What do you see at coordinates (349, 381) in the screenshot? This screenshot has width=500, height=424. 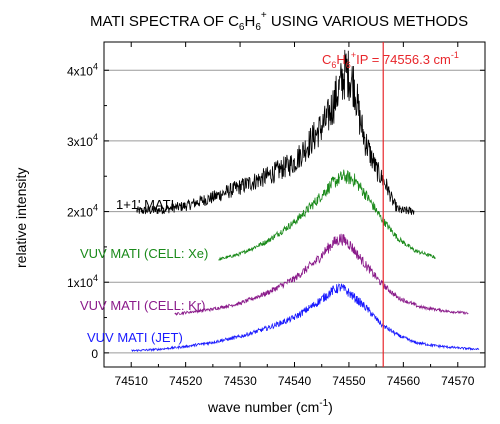 I see `x-tick-label-4: 74550` at bounding box center [349, 381].